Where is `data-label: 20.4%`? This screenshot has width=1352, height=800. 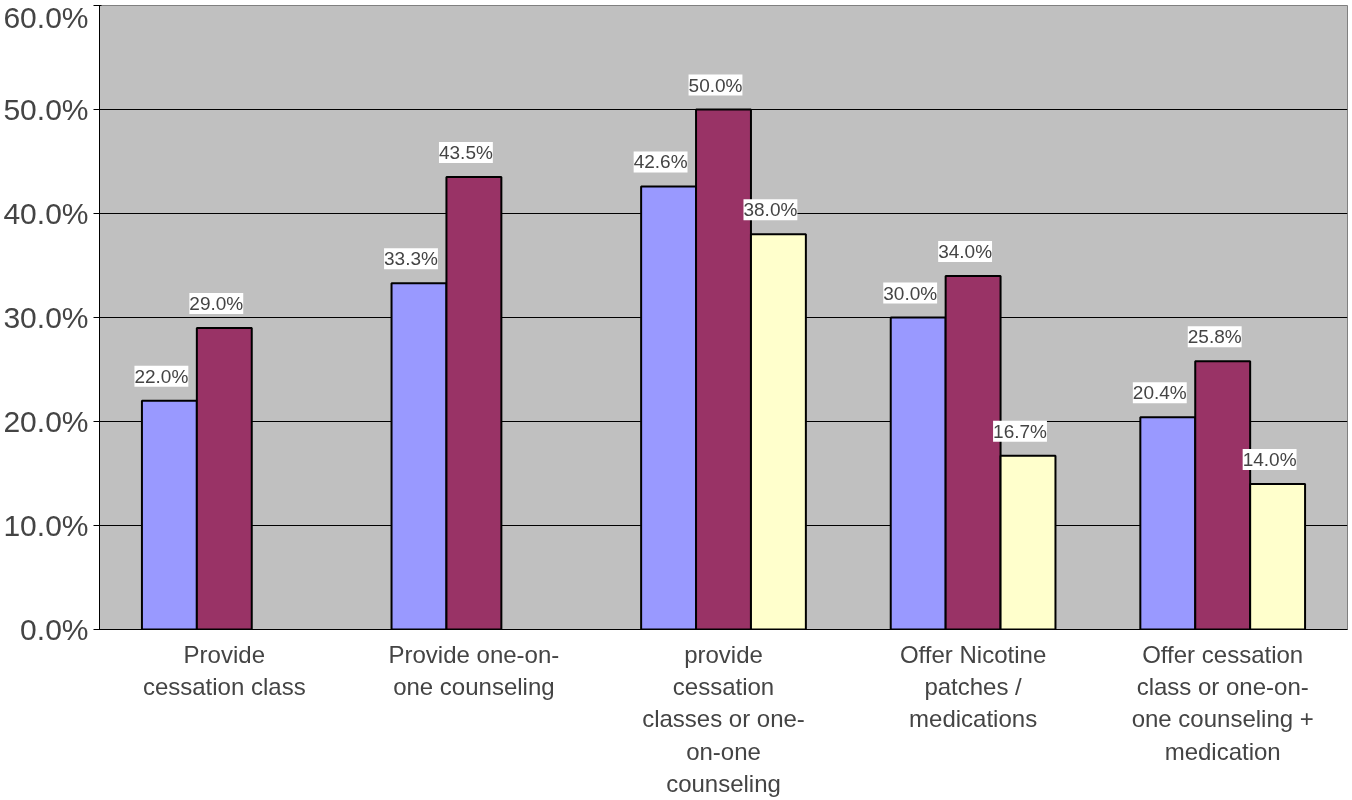
data-label: 20.4% is located at coordinates (1159, 393).